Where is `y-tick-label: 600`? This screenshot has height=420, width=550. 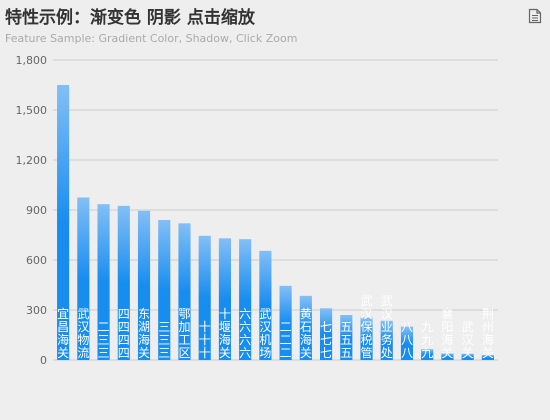 y-tick-label: 600 is located at coordinates (36, 260).